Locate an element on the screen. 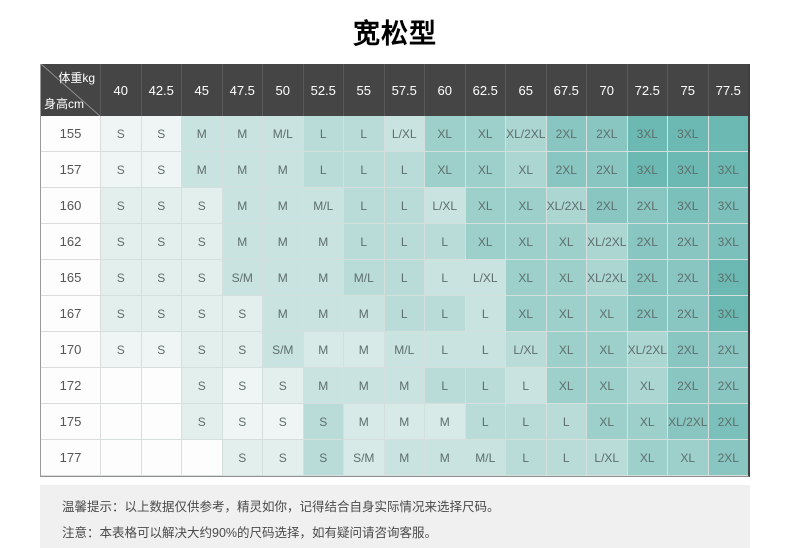  height-label-cell: 155 is located at coordinates (71, 134).